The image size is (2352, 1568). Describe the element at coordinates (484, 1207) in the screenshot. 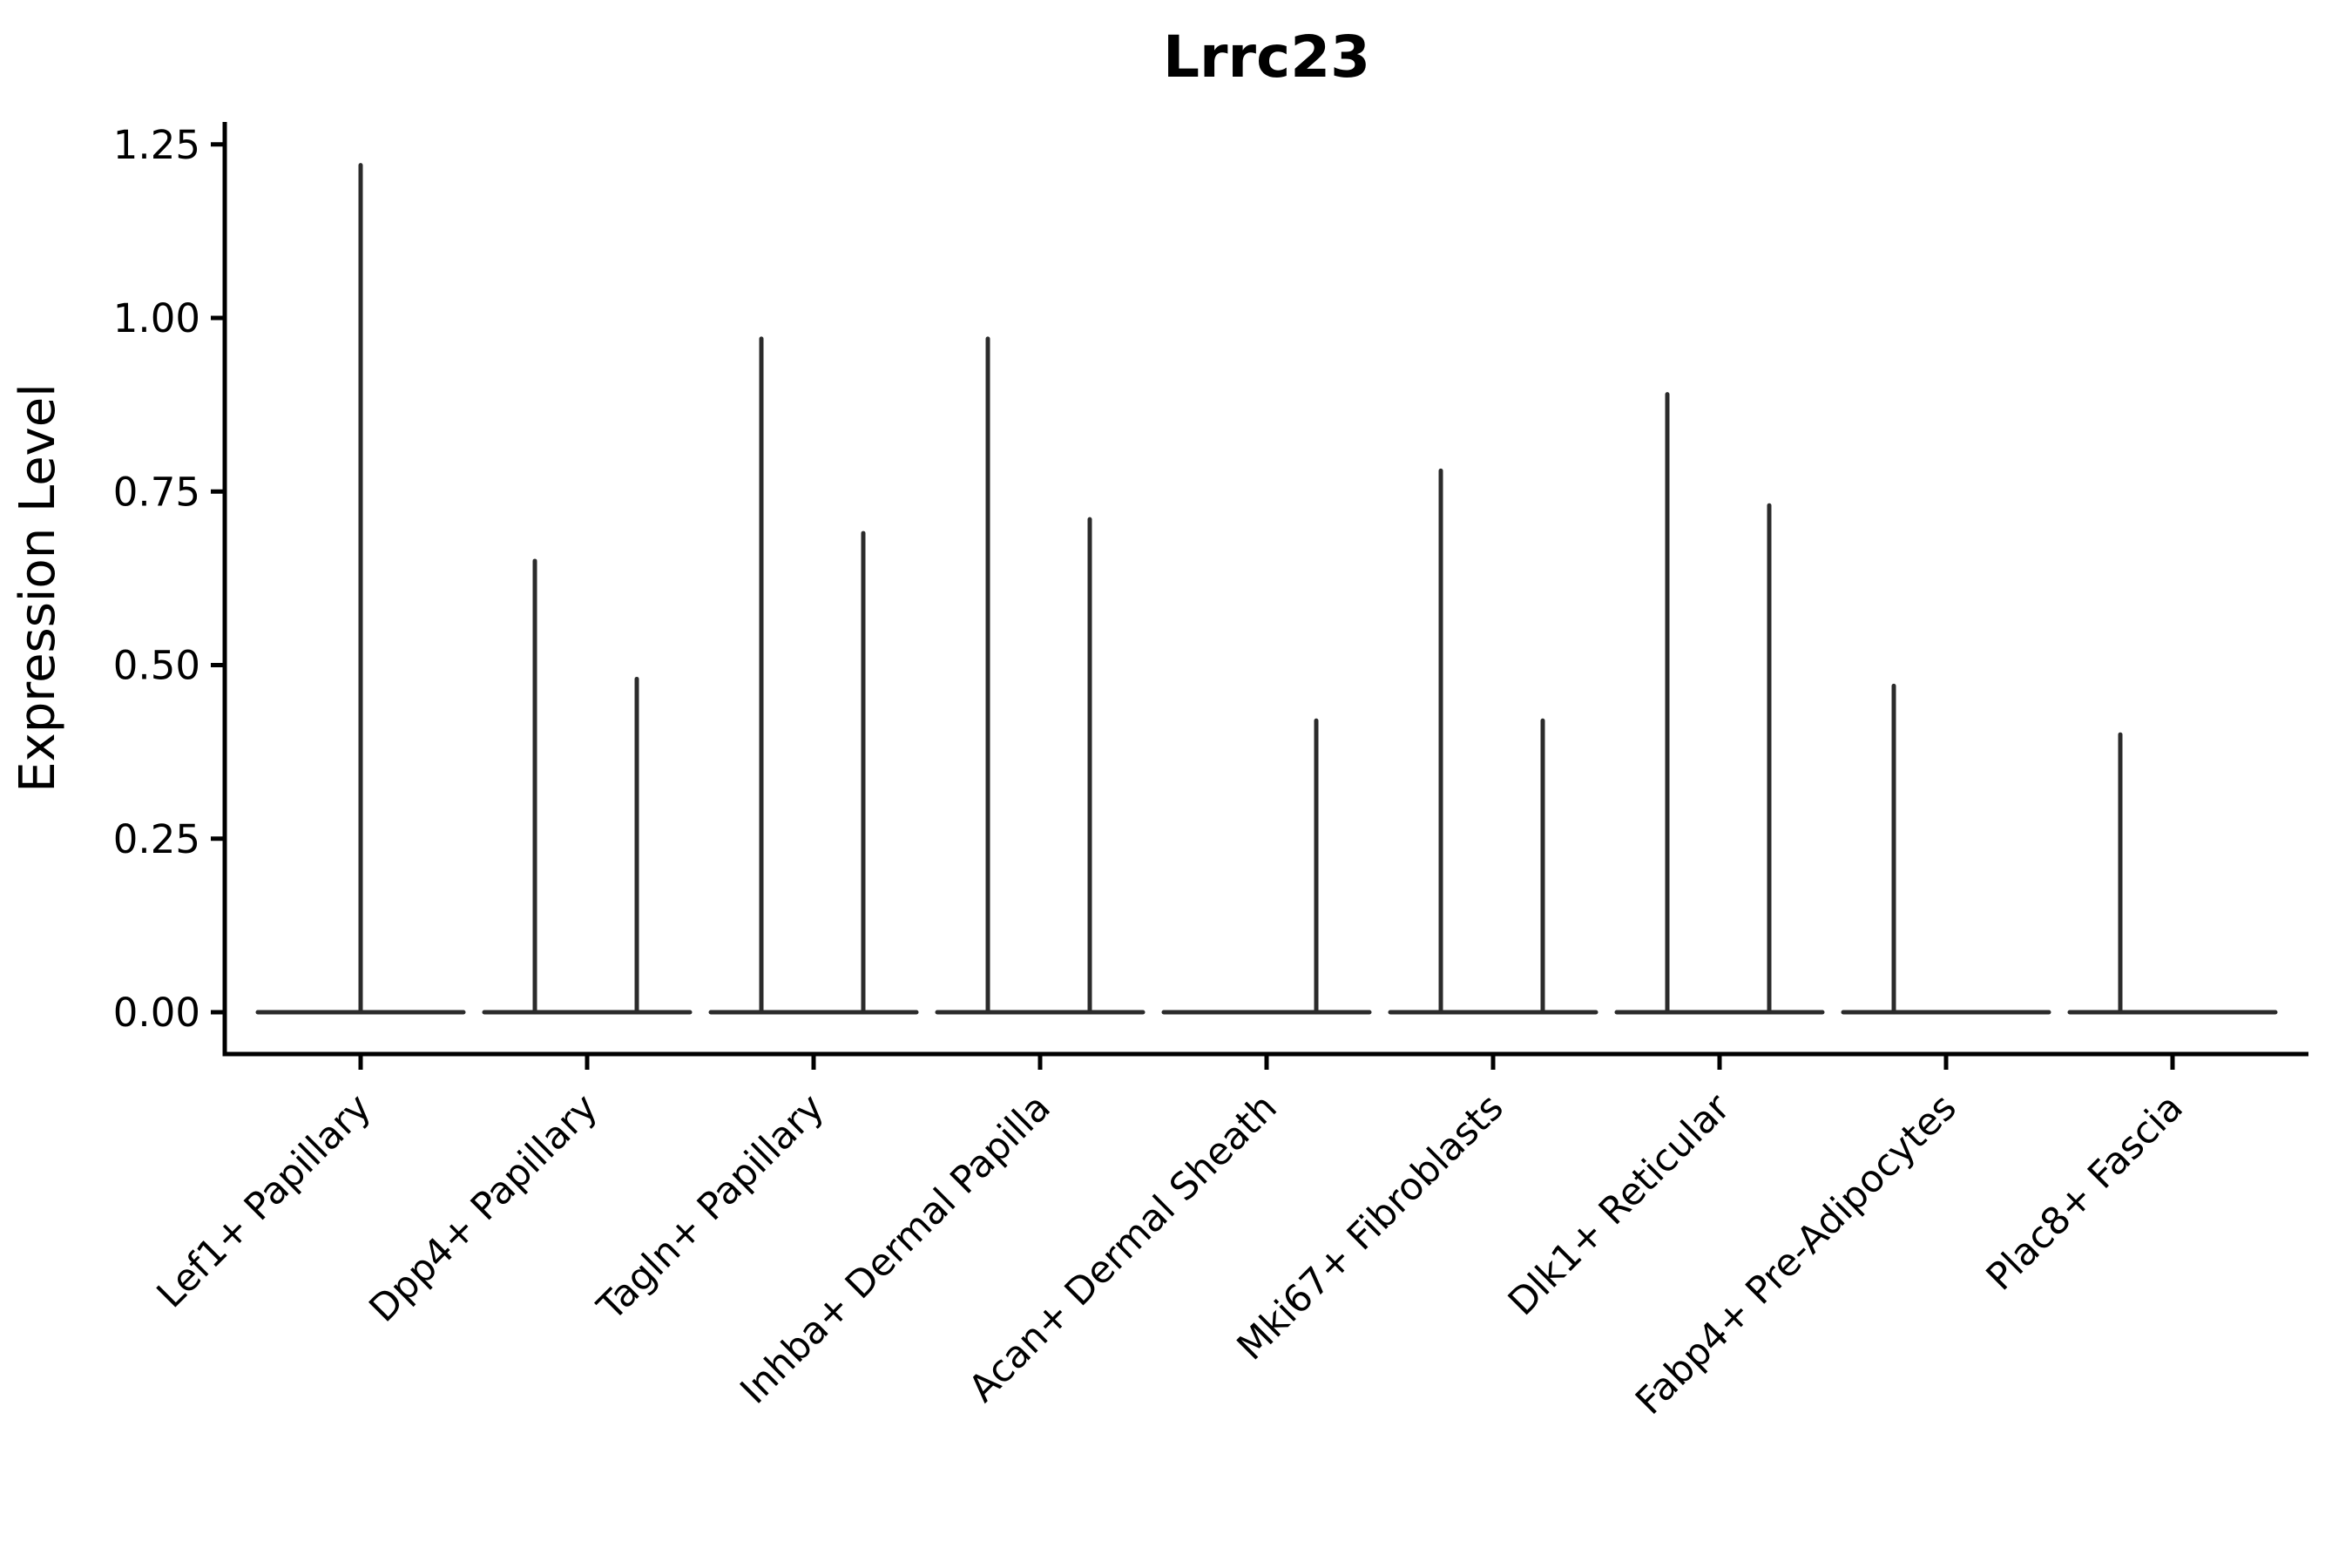

I see `x-tick-label: Dpp4+ Papillary` at that location.